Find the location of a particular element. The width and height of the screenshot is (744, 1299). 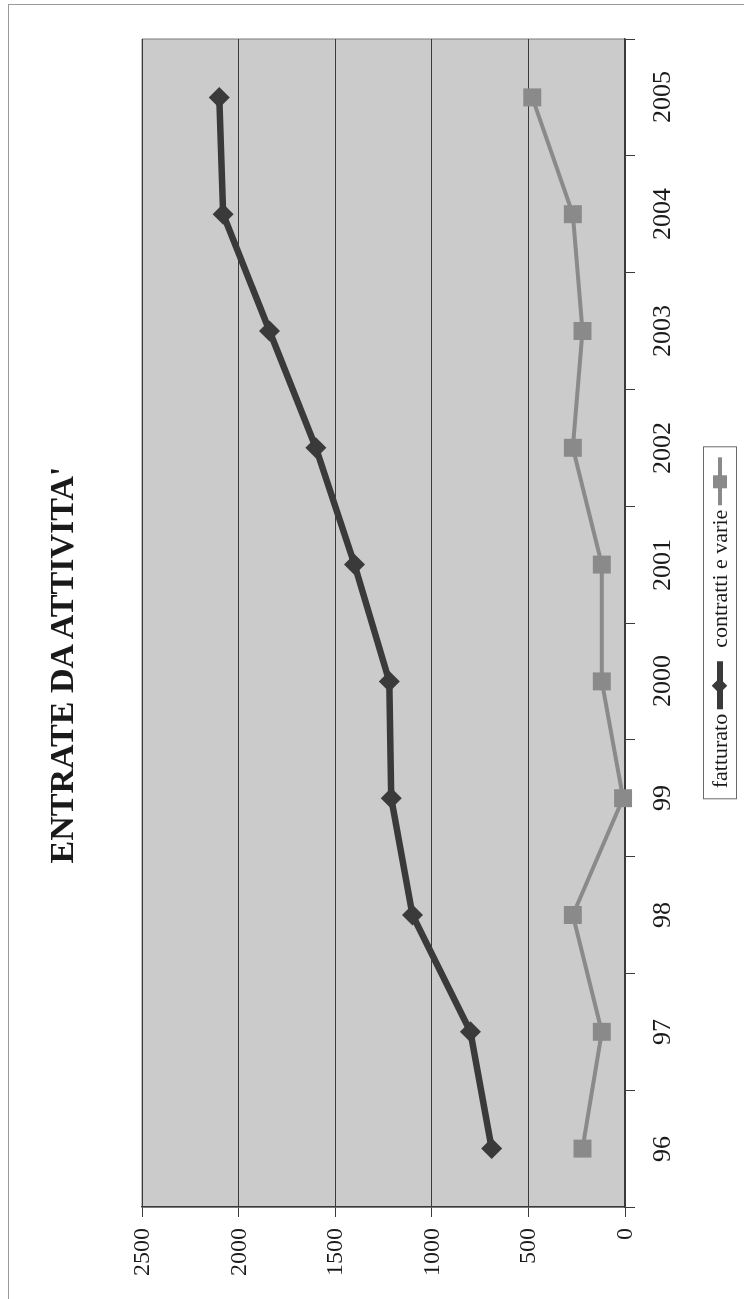

y-tick-label: 98 is located at coordinates (662, 915).